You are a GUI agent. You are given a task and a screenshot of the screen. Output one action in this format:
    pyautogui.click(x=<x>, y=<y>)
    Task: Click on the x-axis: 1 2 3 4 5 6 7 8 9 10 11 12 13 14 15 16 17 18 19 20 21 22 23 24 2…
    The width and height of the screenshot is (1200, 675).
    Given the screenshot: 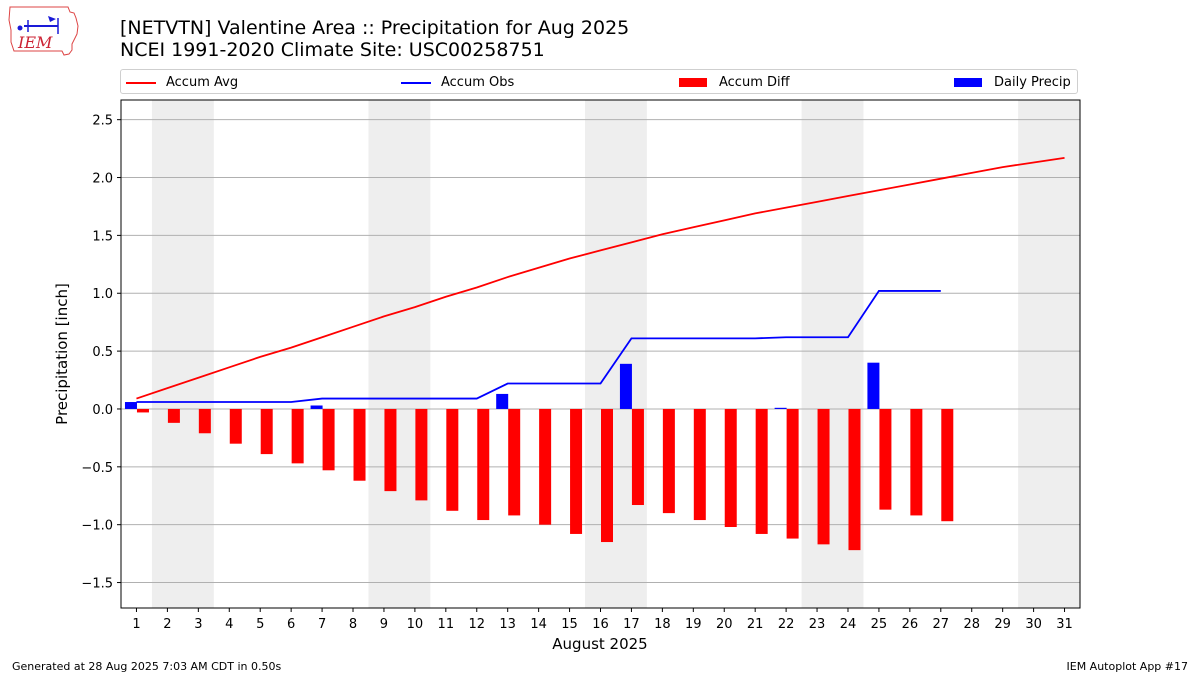 What is the action you would take?
    pyautogui.click(x=602, y=620)
    